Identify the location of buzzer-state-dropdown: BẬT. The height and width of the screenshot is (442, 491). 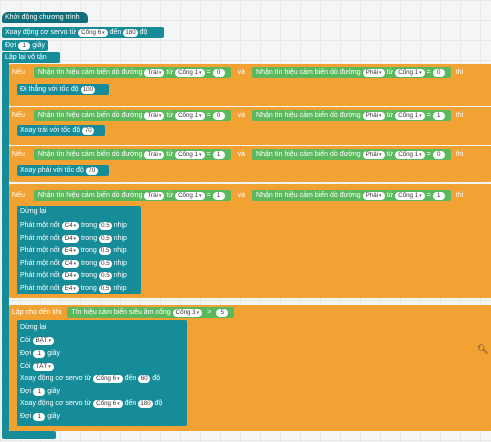
(43, 340).